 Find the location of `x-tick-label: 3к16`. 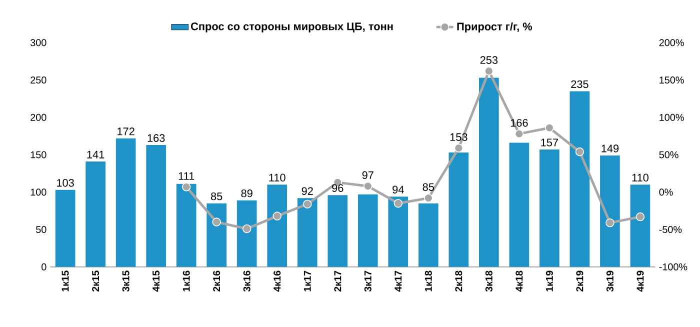

x-tick-label: 3к16 is located at coordinates (246, 281).